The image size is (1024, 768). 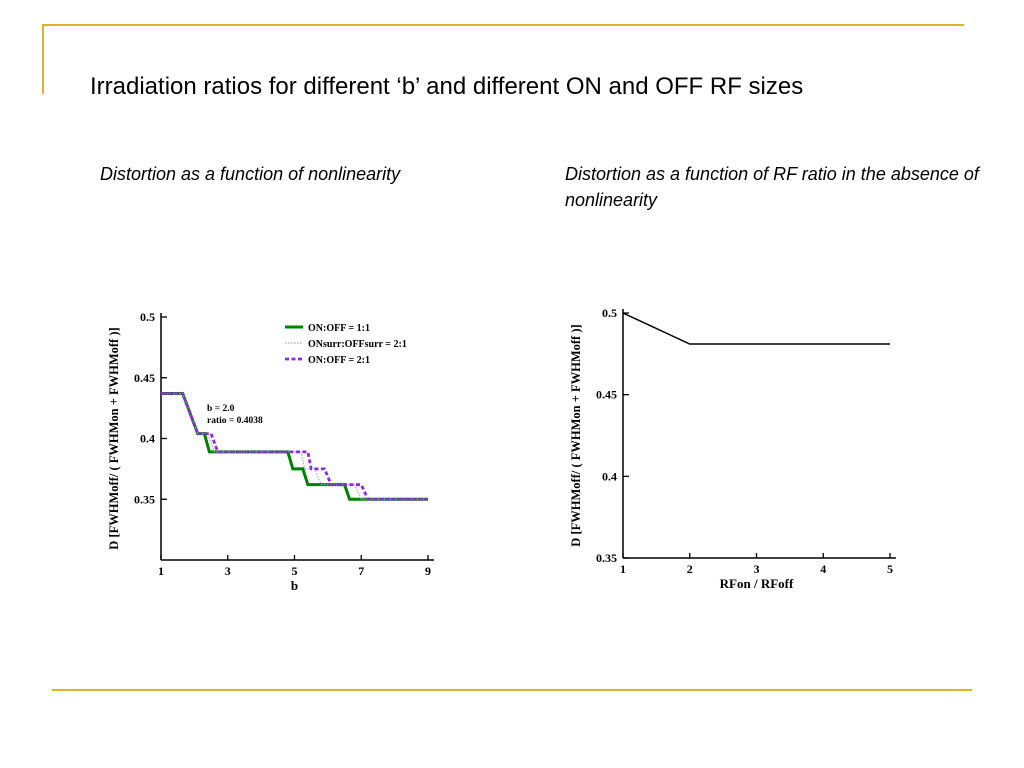 I want to click on x-tick-label: 4, so click(x=823, y=569).